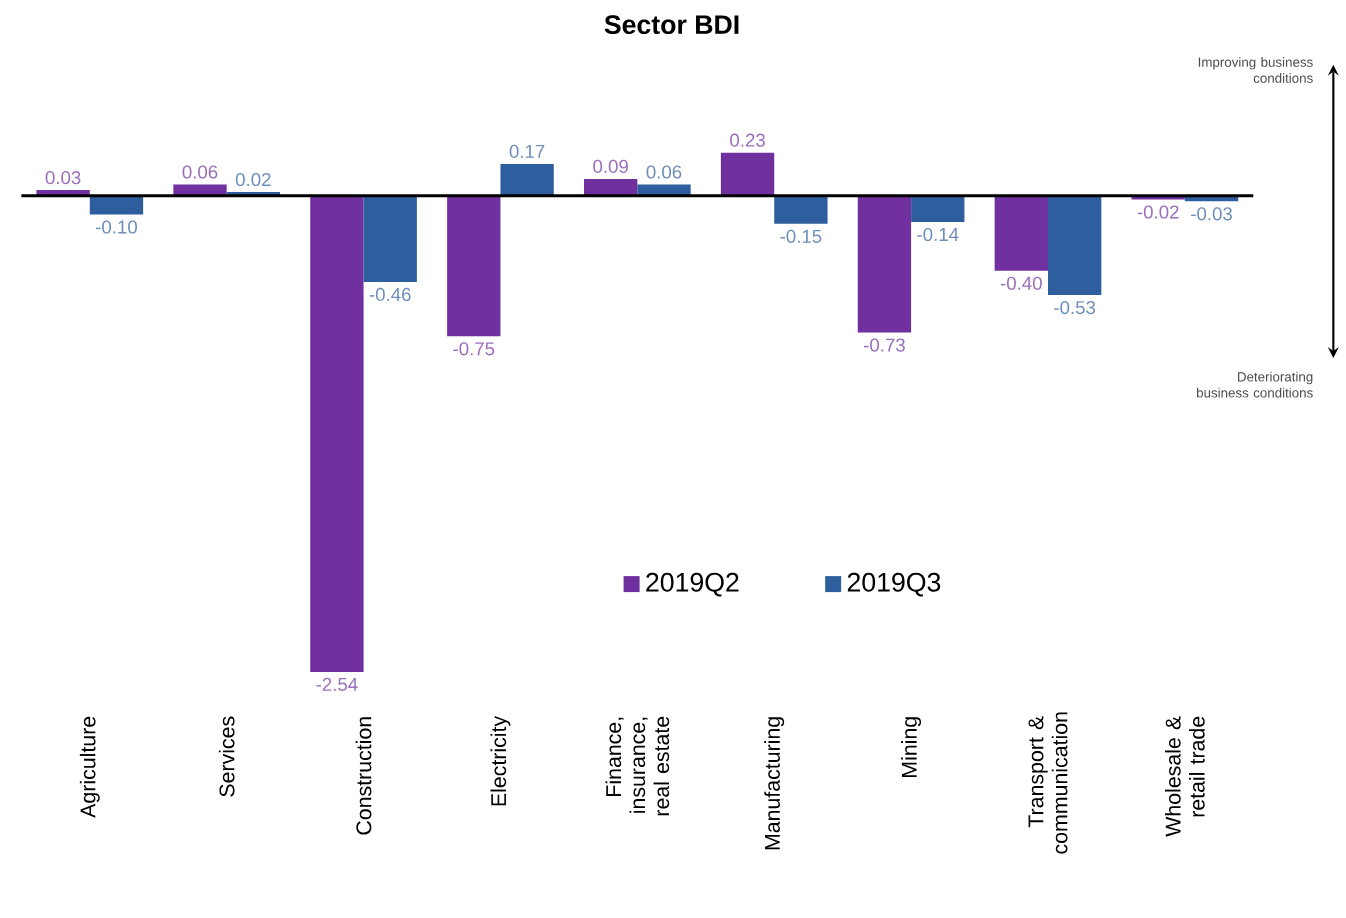 The image size is (1346, 918). Describe the element at coordinates (884, 345) in the screenshot. I see `data-label: -0.73` at that location.